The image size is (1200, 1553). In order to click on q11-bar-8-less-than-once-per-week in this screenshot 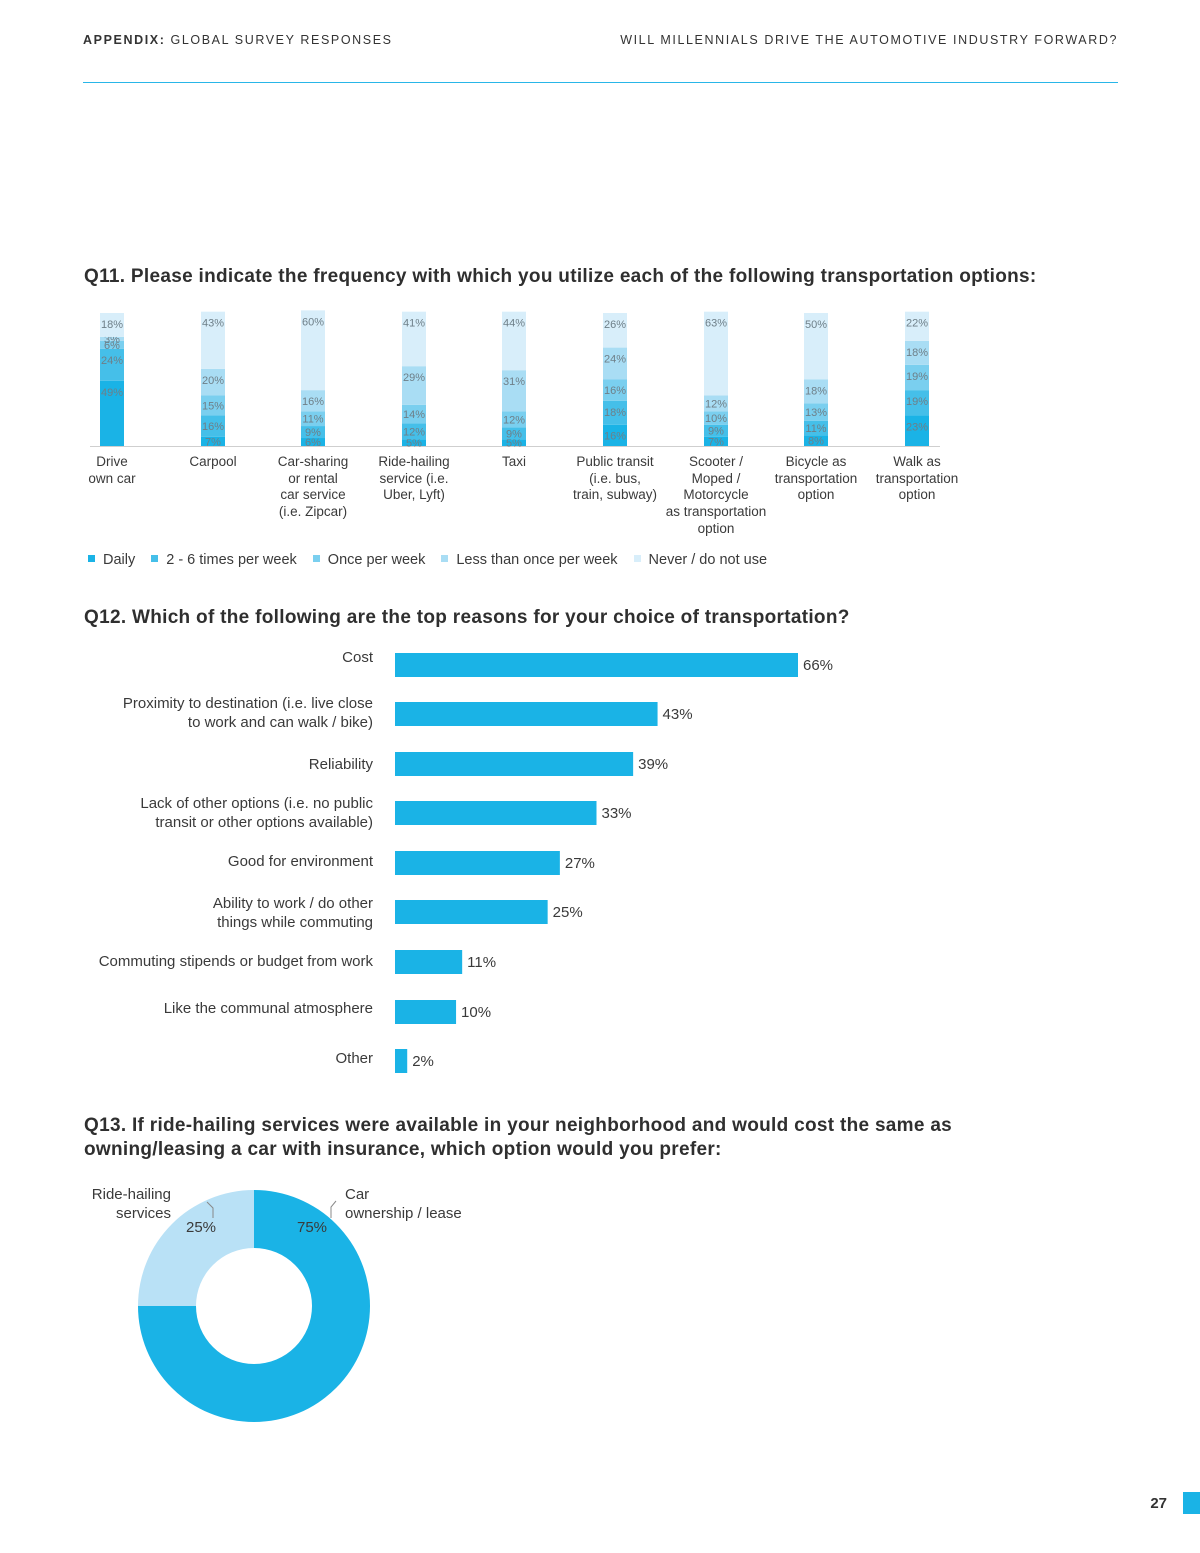, I will do `click(816, 391)`.